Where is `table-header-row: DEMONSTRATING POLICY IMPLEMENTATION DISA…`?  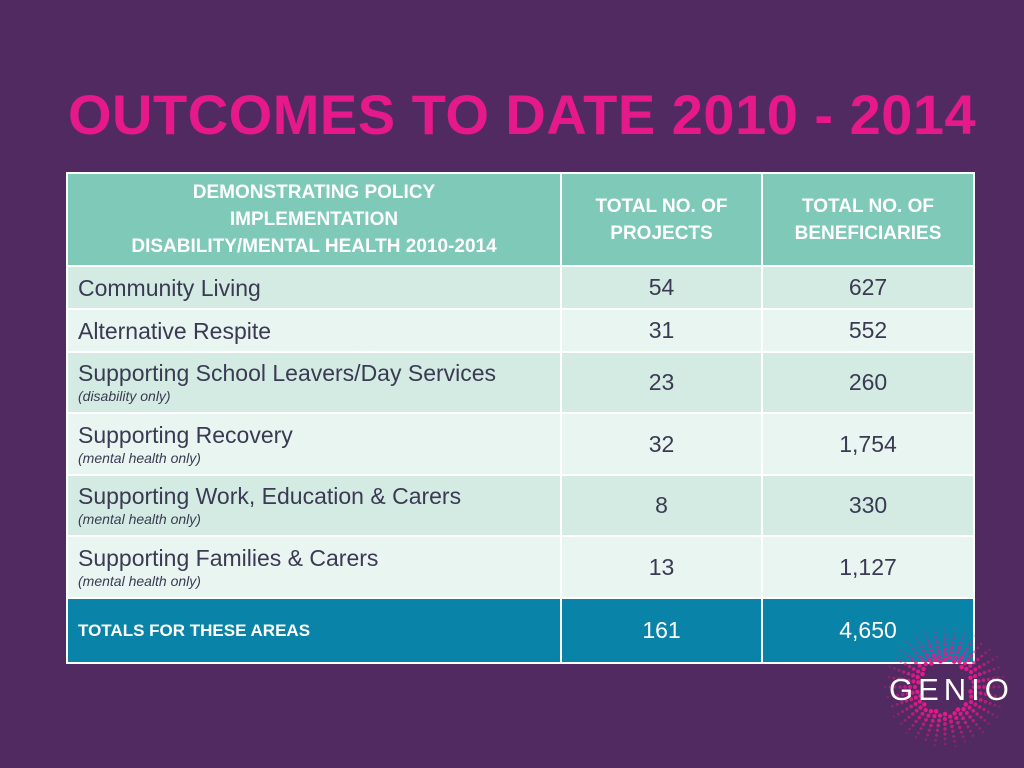
table-header-row: DEMONSTRATING POLICY IMPLEMENTATION DISA… is located at coordinates (520, 219).